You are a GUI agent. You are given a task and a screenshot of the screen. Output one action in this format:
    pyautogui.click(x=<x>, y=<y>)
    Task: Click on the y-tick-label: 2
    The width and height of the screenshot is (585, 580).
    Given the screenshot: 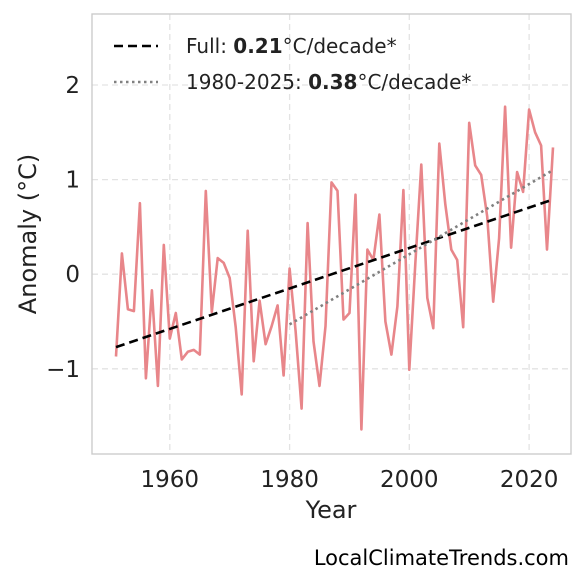 What is the action you would take?
    pyautogui.click(x=72, y=86)
    